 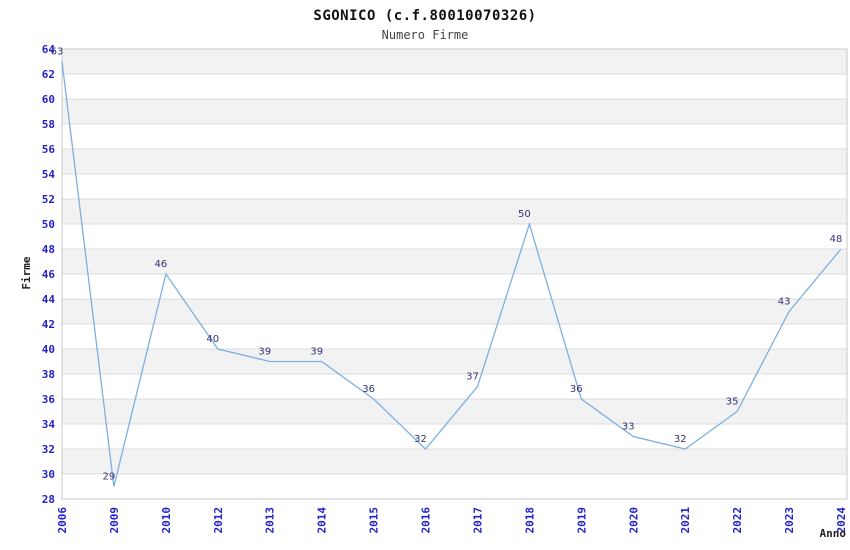 What do you see at coordinates (49, 174) in the screenshot?
I see `y-tick-label: 54` at bounding box center [49, 174].